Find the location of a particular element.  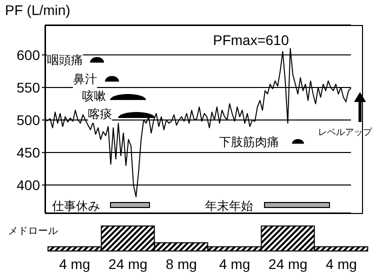

annotation: 鼻汁 is located at coordinates (85, 79).